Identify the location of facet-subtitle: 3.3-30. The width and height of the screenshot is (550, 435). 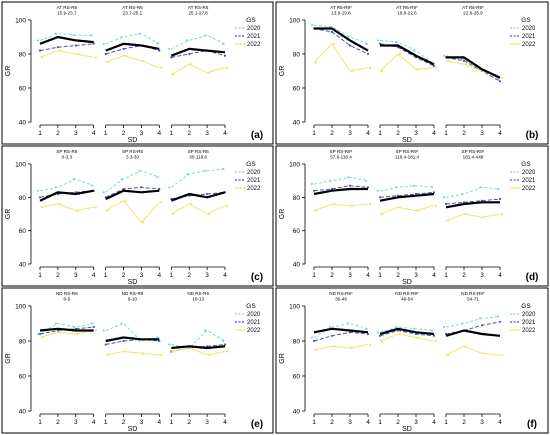
(132, 157).